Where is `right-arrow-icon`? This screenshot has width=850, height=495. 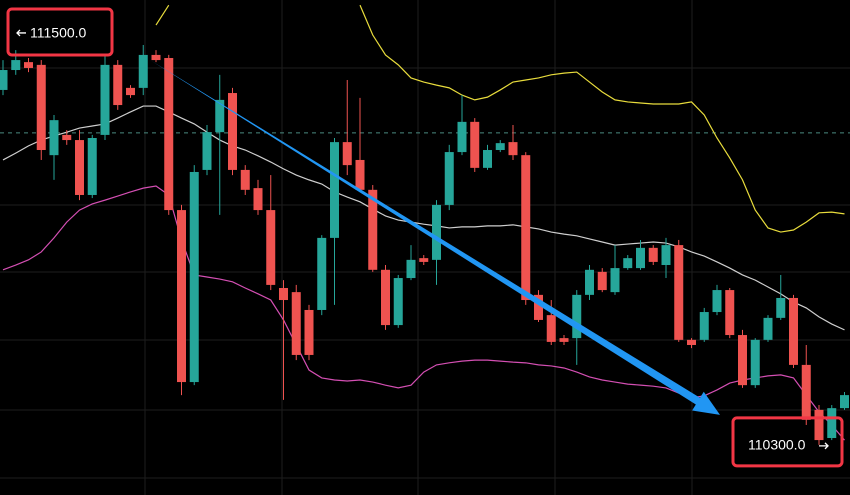 right-arrow-icon is located at coordinates (824, 446).